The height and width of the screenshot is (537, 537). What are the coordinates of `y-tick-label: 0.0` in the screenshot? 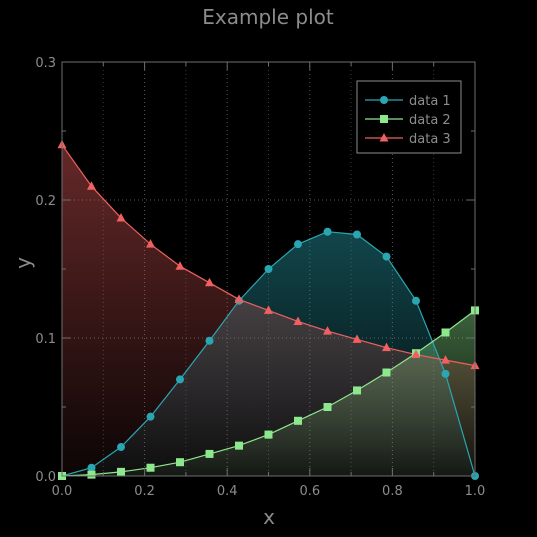 It's located at (45, 477).